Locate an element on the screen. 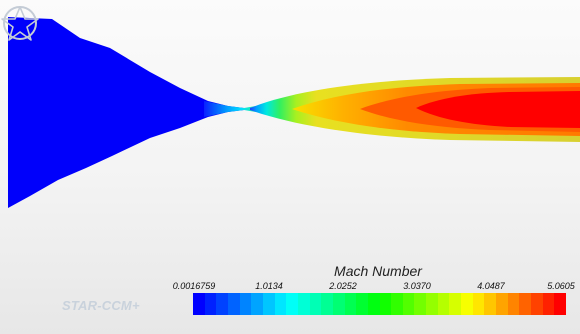  legend-colorbar is located at coordinates (379, 304).